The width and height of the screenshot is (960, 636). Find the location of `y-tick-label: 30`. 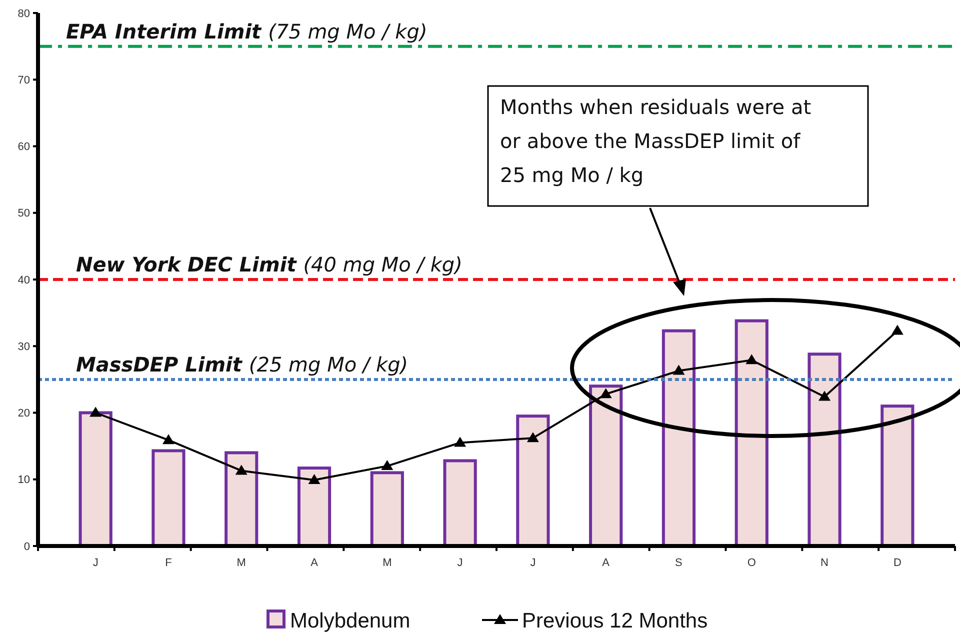

y-tick-label: 30 is located at coordinates (24, 346).